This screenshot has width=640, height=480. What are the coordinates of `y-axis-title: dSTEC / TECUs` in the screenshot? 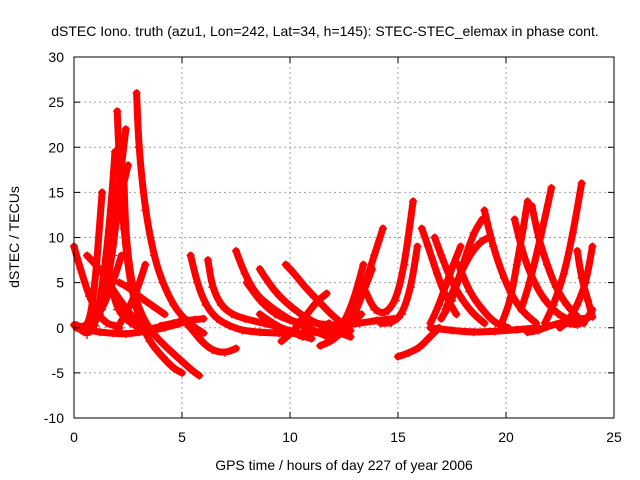 It's located at (14, 237).